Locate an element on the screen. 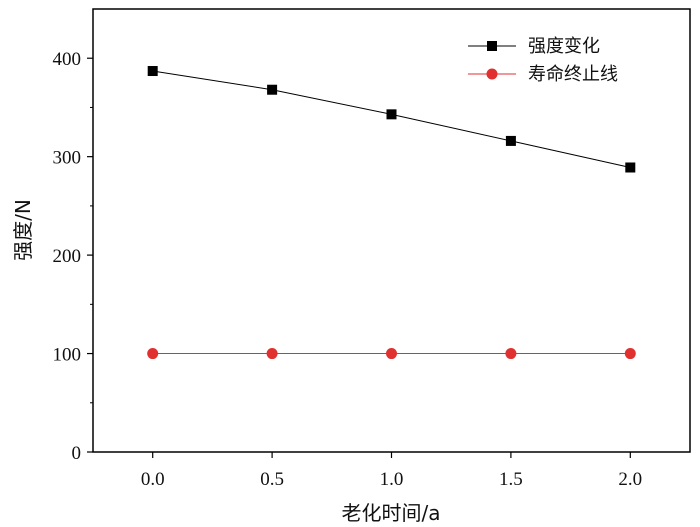  legend-label: 强度变化 is located at coordinates (564, 46).